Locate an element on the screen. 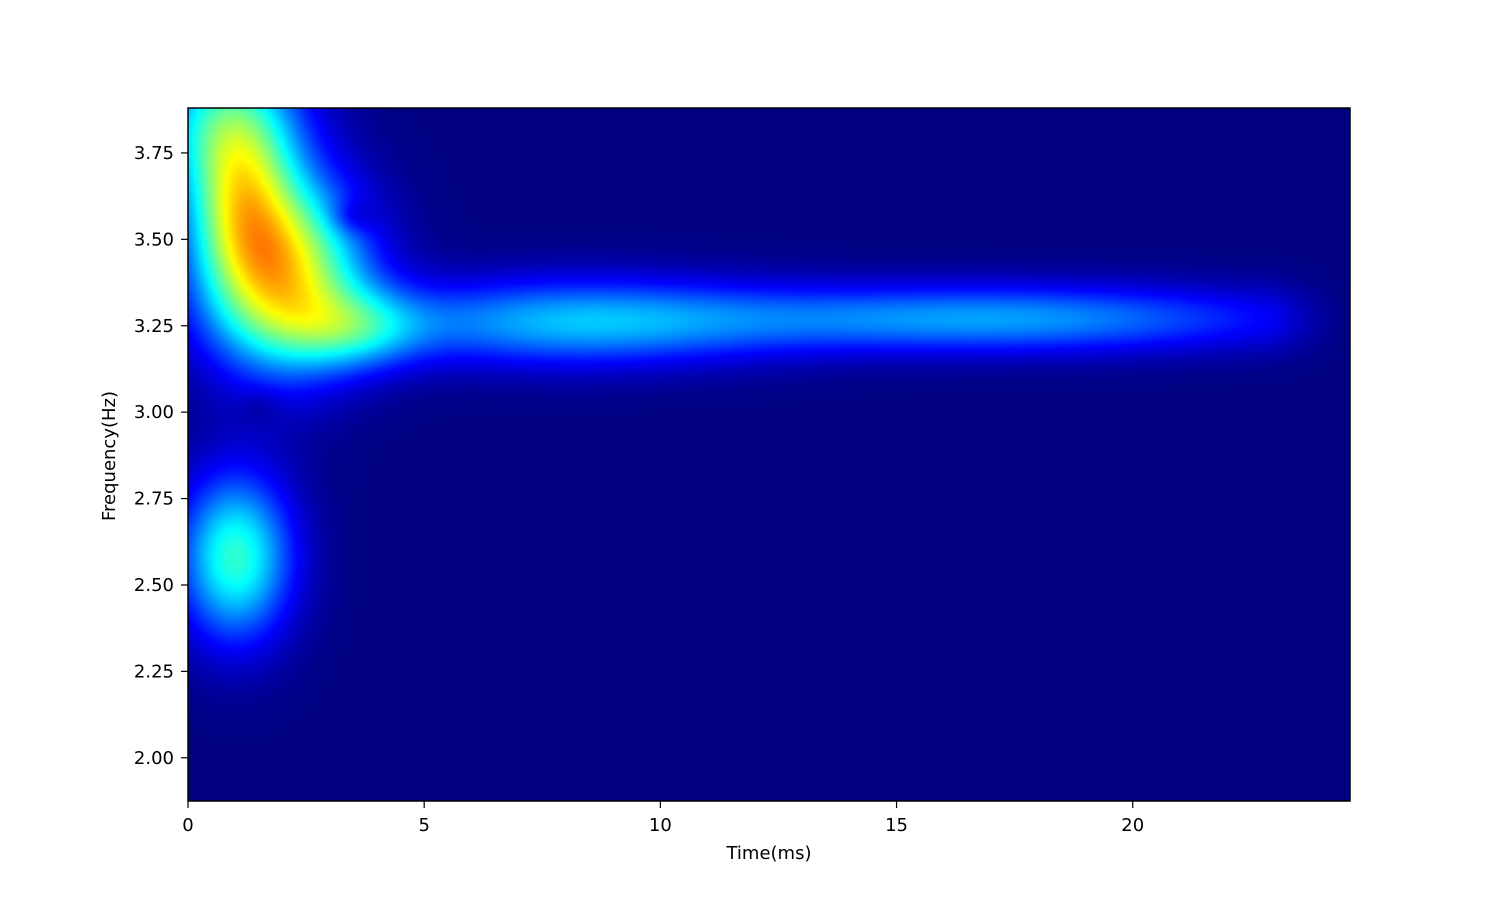 This screenshot has width=1500, height=900. y-tick-label: 2.75 is located at coordinates (154, 499).